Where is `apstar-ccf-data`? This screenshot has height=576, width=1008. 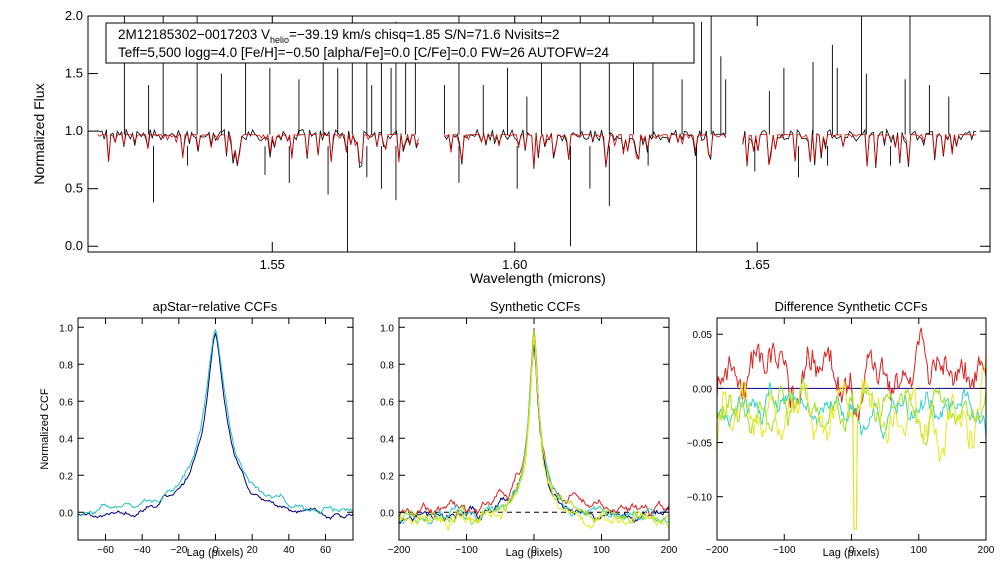
apstar-ccf-data is located at coordinates (215, 424).